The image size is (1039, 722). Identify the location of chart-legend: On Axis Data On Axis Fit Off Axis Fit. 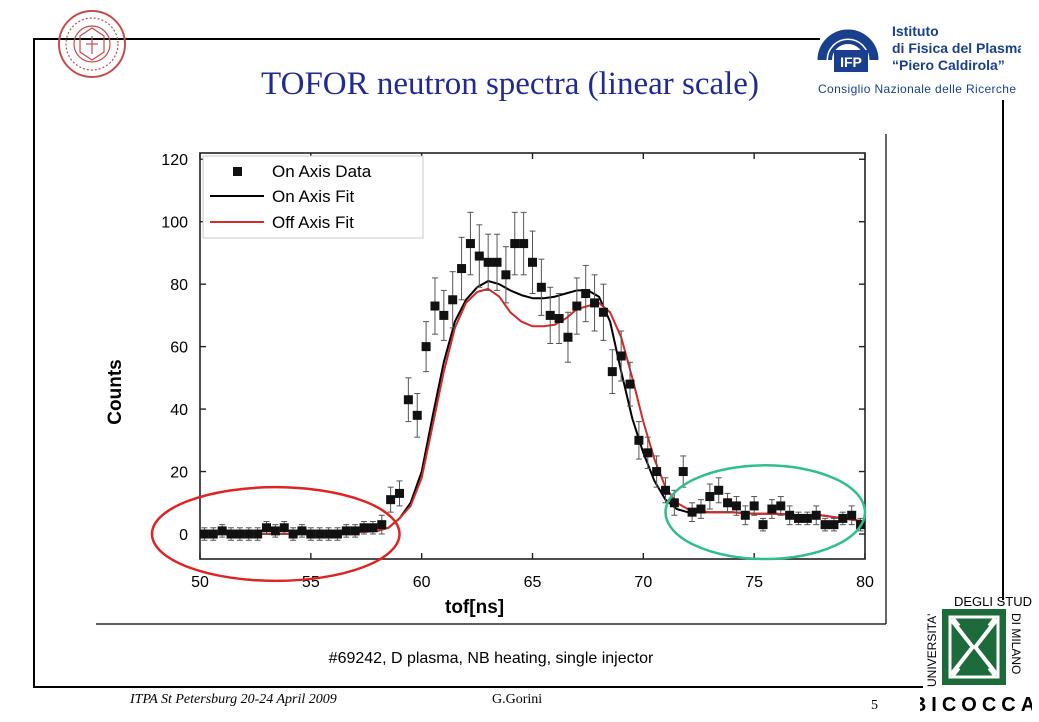
(313, 197).